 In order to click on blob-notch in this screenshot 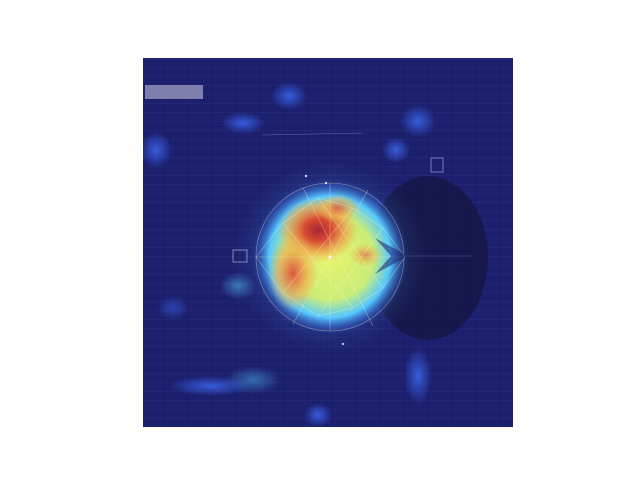, I will do `click(391, 256)`.